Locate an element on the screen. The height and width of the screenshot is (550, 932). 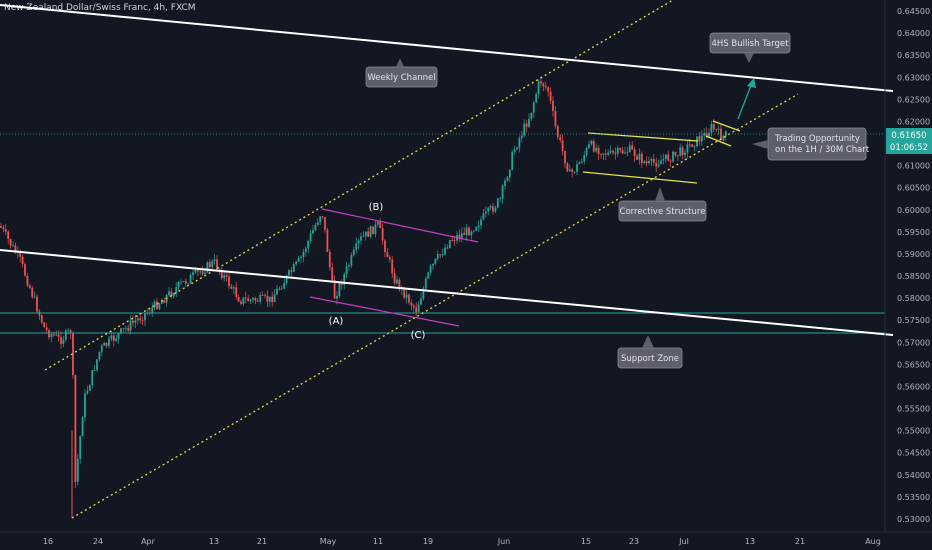
y-tick-label: 0.60000 is located at coordinates (913, 210).